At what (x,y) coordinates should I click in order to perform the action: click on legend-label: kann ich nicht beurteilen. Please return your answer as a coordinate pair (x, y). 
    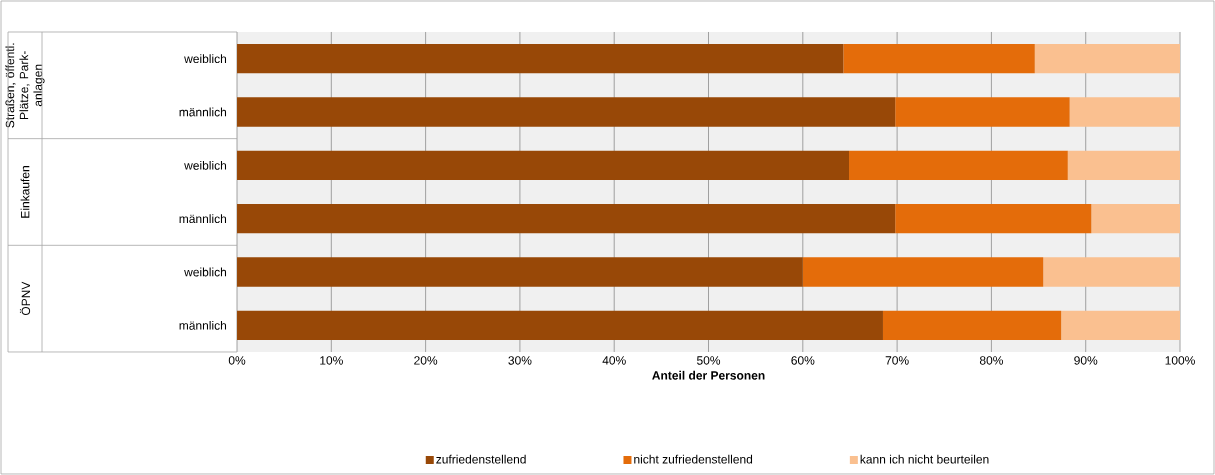
    Looking at the image, I should click on (924, 459).